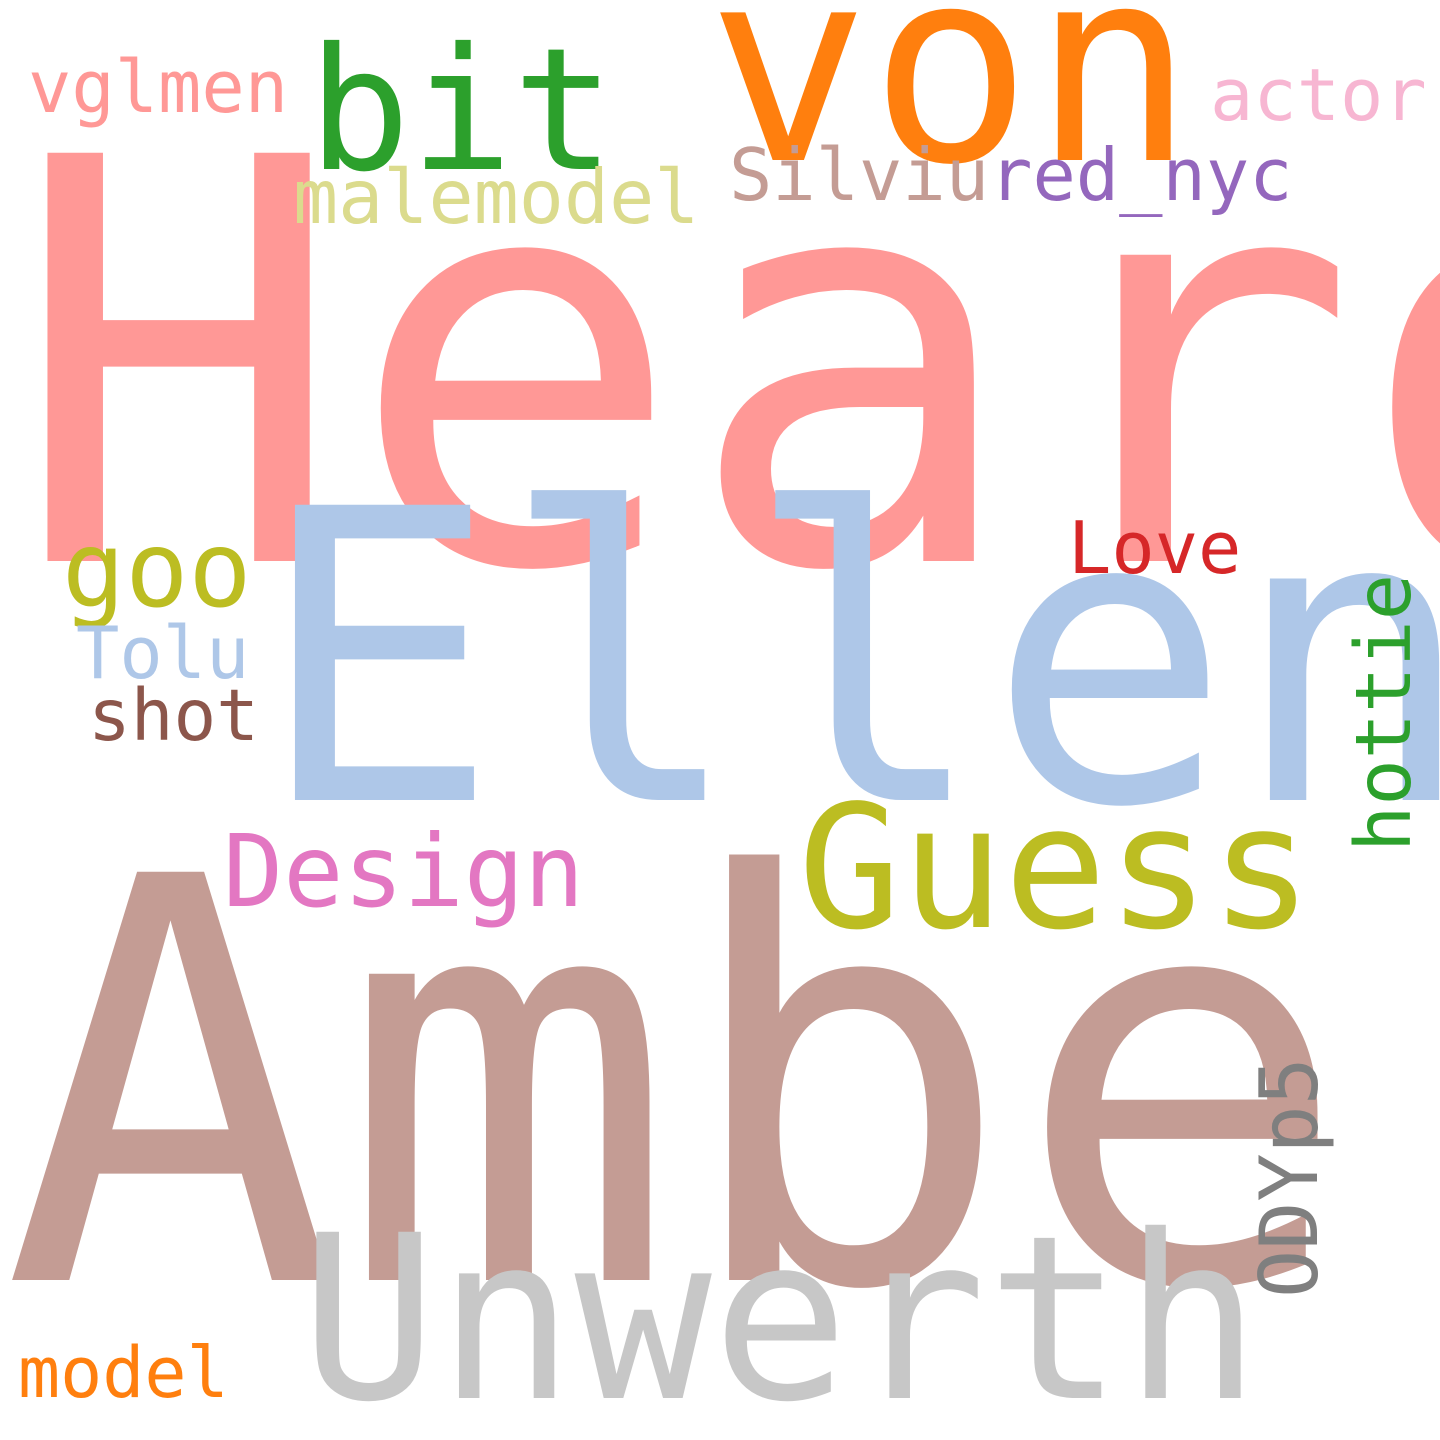 The image size is (1440, 1440). I want to click on word-red-nyc: red_nyc, so click(1141, 175).